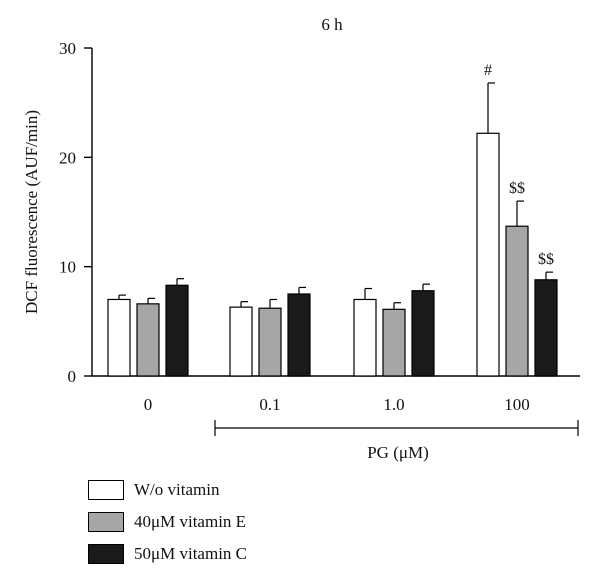  I want to click on significance-mark: #, so click(488, 70).